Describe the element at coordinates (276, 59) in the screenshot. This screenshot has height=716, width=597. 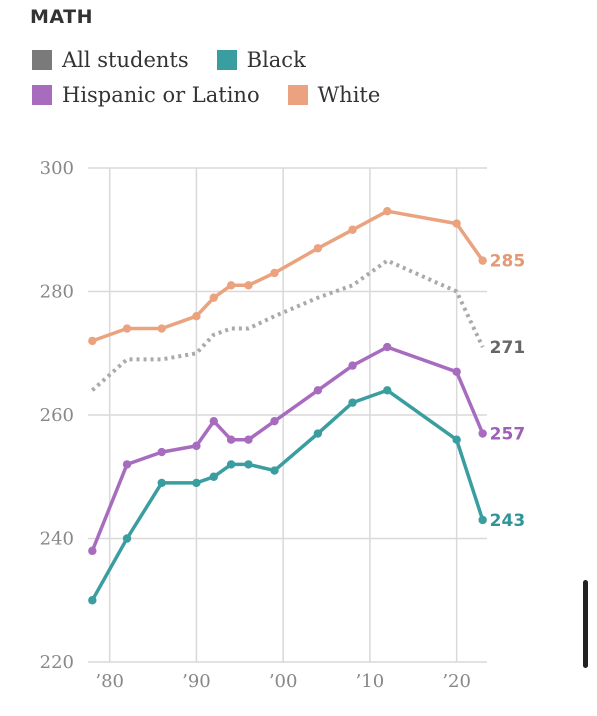
I see `legend-label: Black` at that location.